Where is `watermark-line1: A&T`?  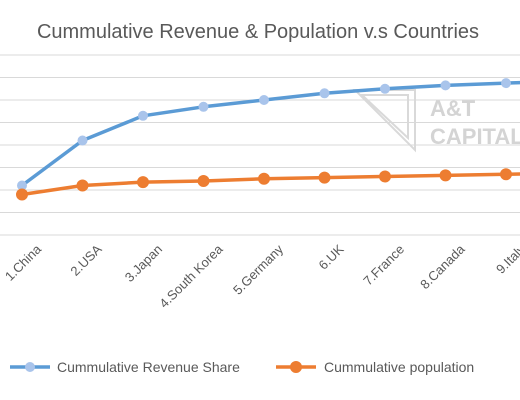 watermark-line1: A&T is located at coordinates (453, 108).